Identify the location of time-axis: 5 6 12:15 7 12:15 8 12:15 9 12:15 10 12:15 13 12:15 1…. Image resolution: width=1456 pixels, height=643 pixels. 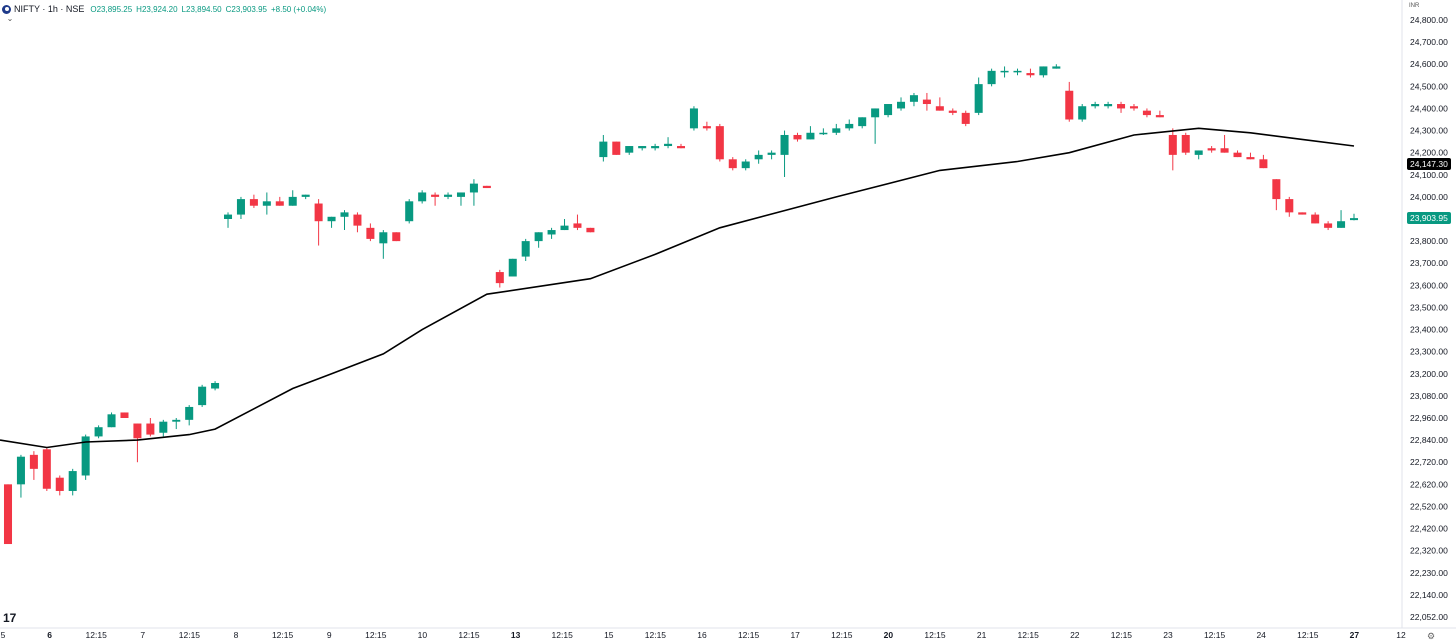
(703, 635).